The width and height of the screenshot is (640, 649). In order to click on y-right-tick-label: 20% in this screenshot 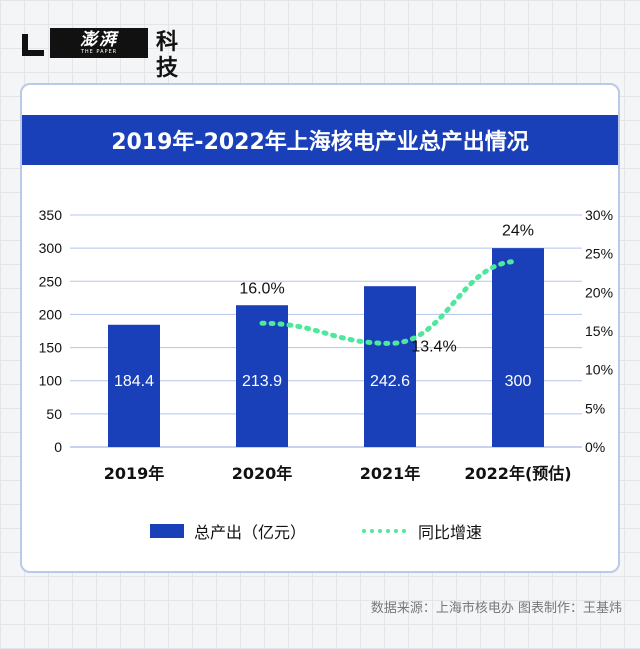, I will do `click(599, 292)`.